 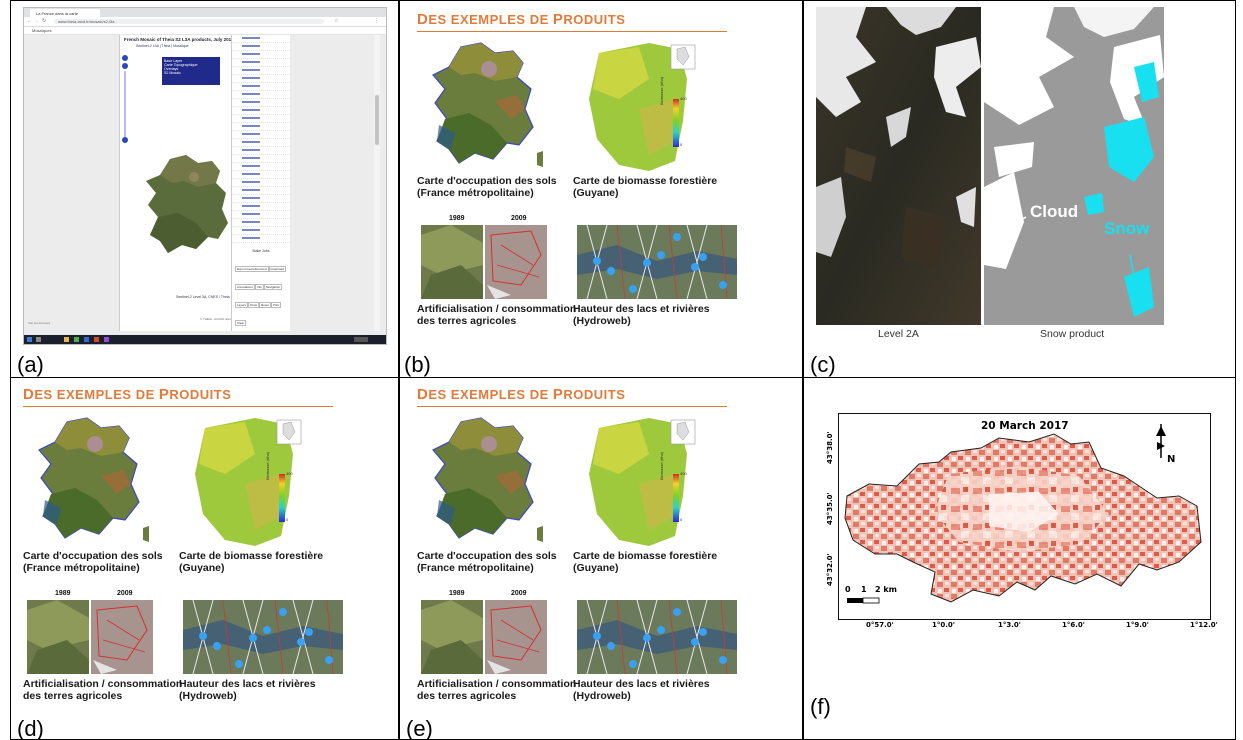 What do you see at coordinates (273, 287) in the screenshot?
I see `sidebar-button: Navigation` at bounding box center [273, 287].